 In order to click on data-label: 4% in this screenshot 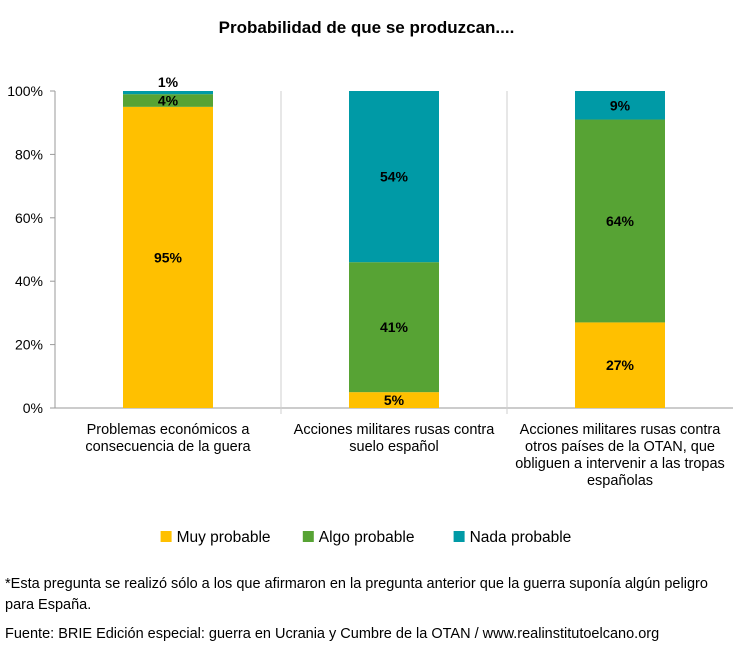, I will do `click(168, 101)`.